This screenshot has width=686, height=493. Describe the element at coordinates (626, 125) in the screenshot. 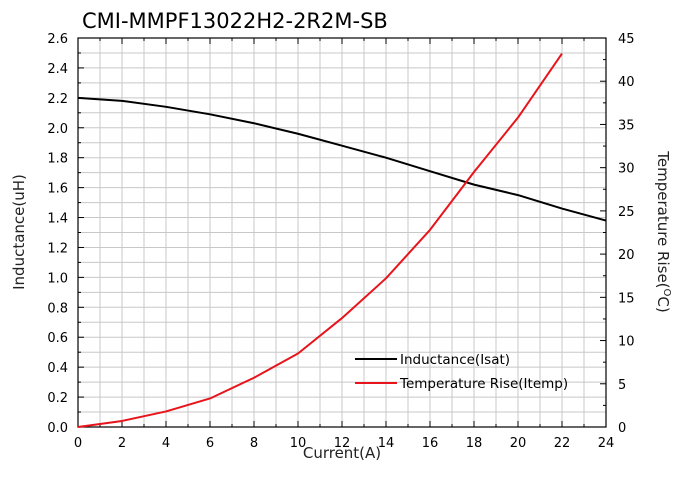

I see `y-right-tick-label: 35` at that location.